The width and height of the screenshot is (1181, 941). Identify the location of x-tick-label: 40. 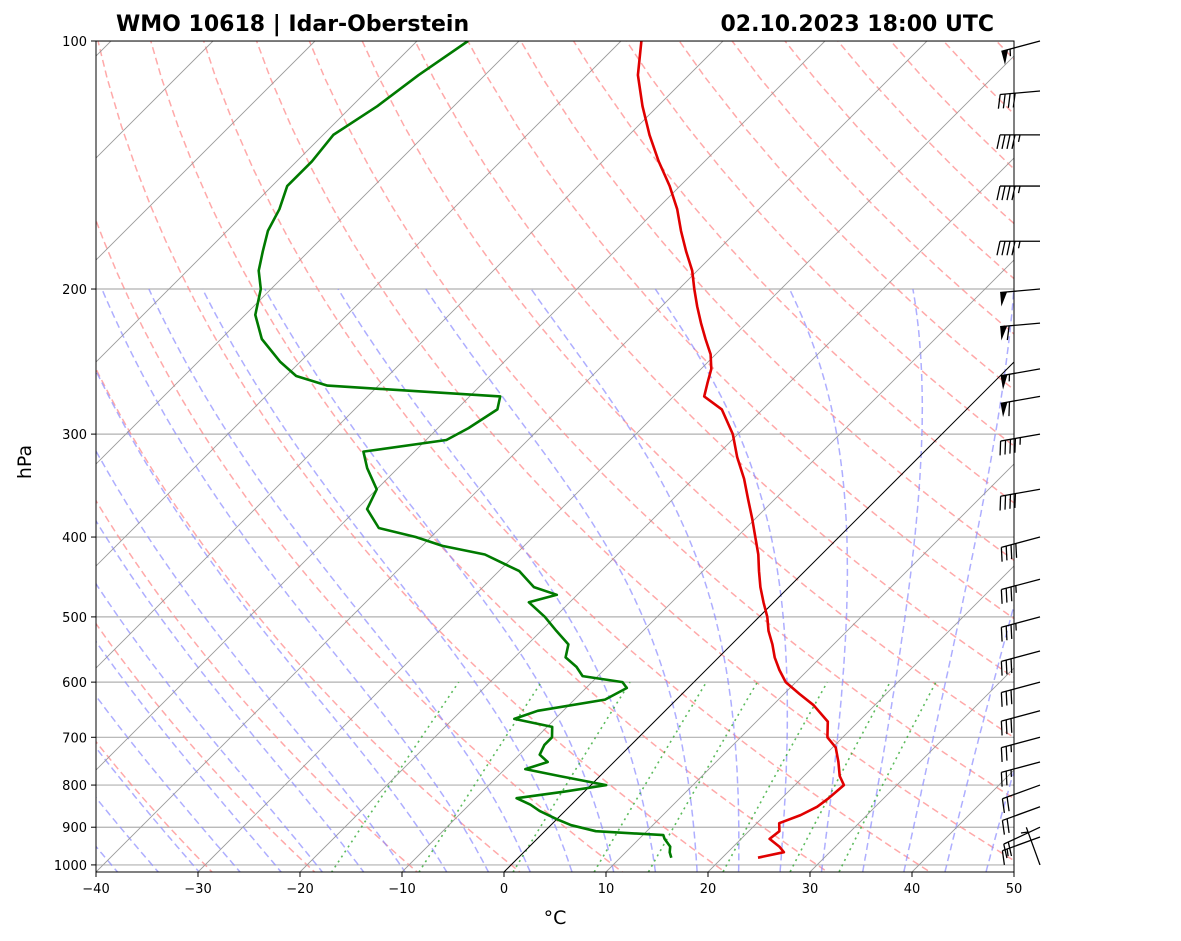
(912, 889).